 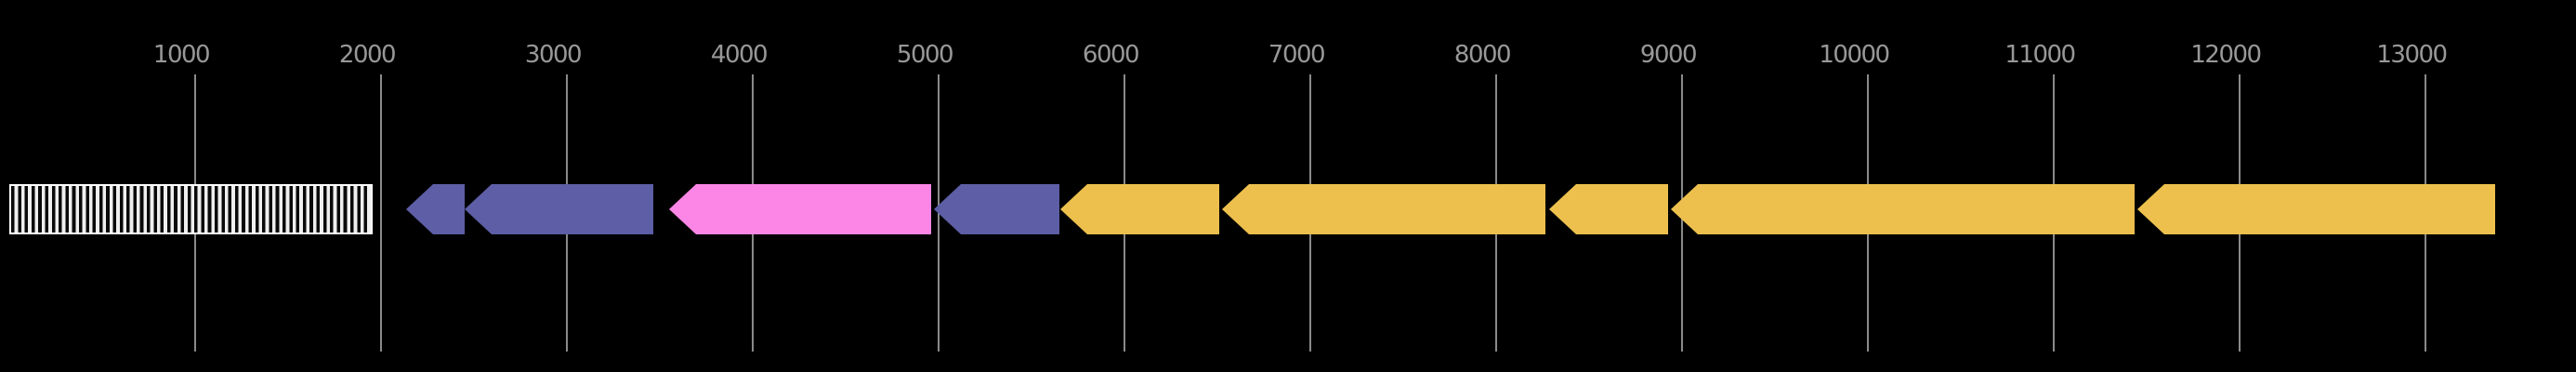 What do you see at coordinates (367, 55) in the screenshot?
I see `axis-tick-label-2000: 2000` at bounding box center [367, 55].